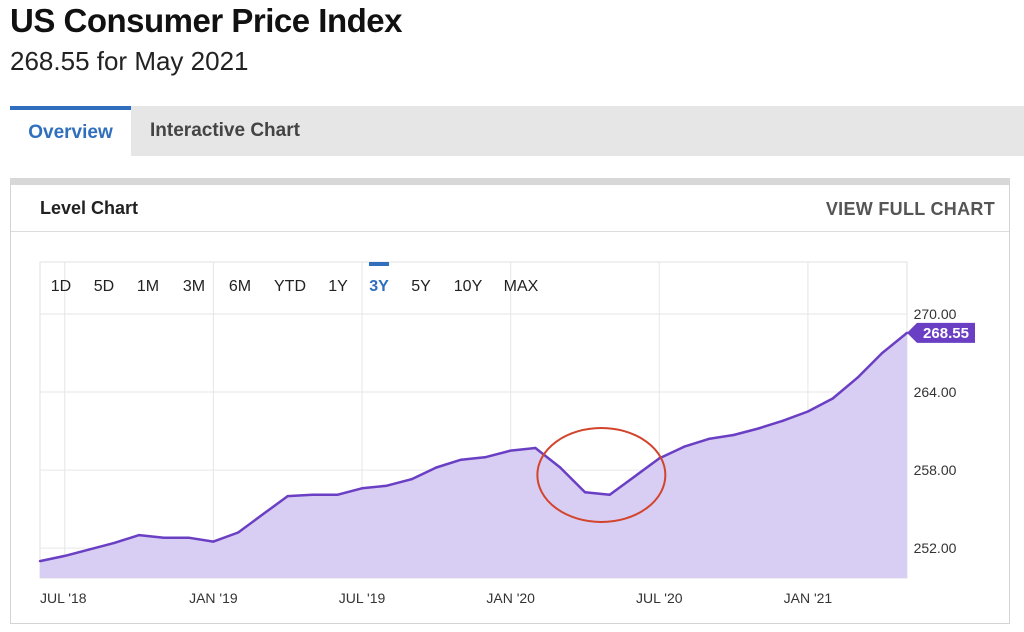 This screenshot has width=1024, height=632. I want to click on last-value-callout, so click(941, 332).